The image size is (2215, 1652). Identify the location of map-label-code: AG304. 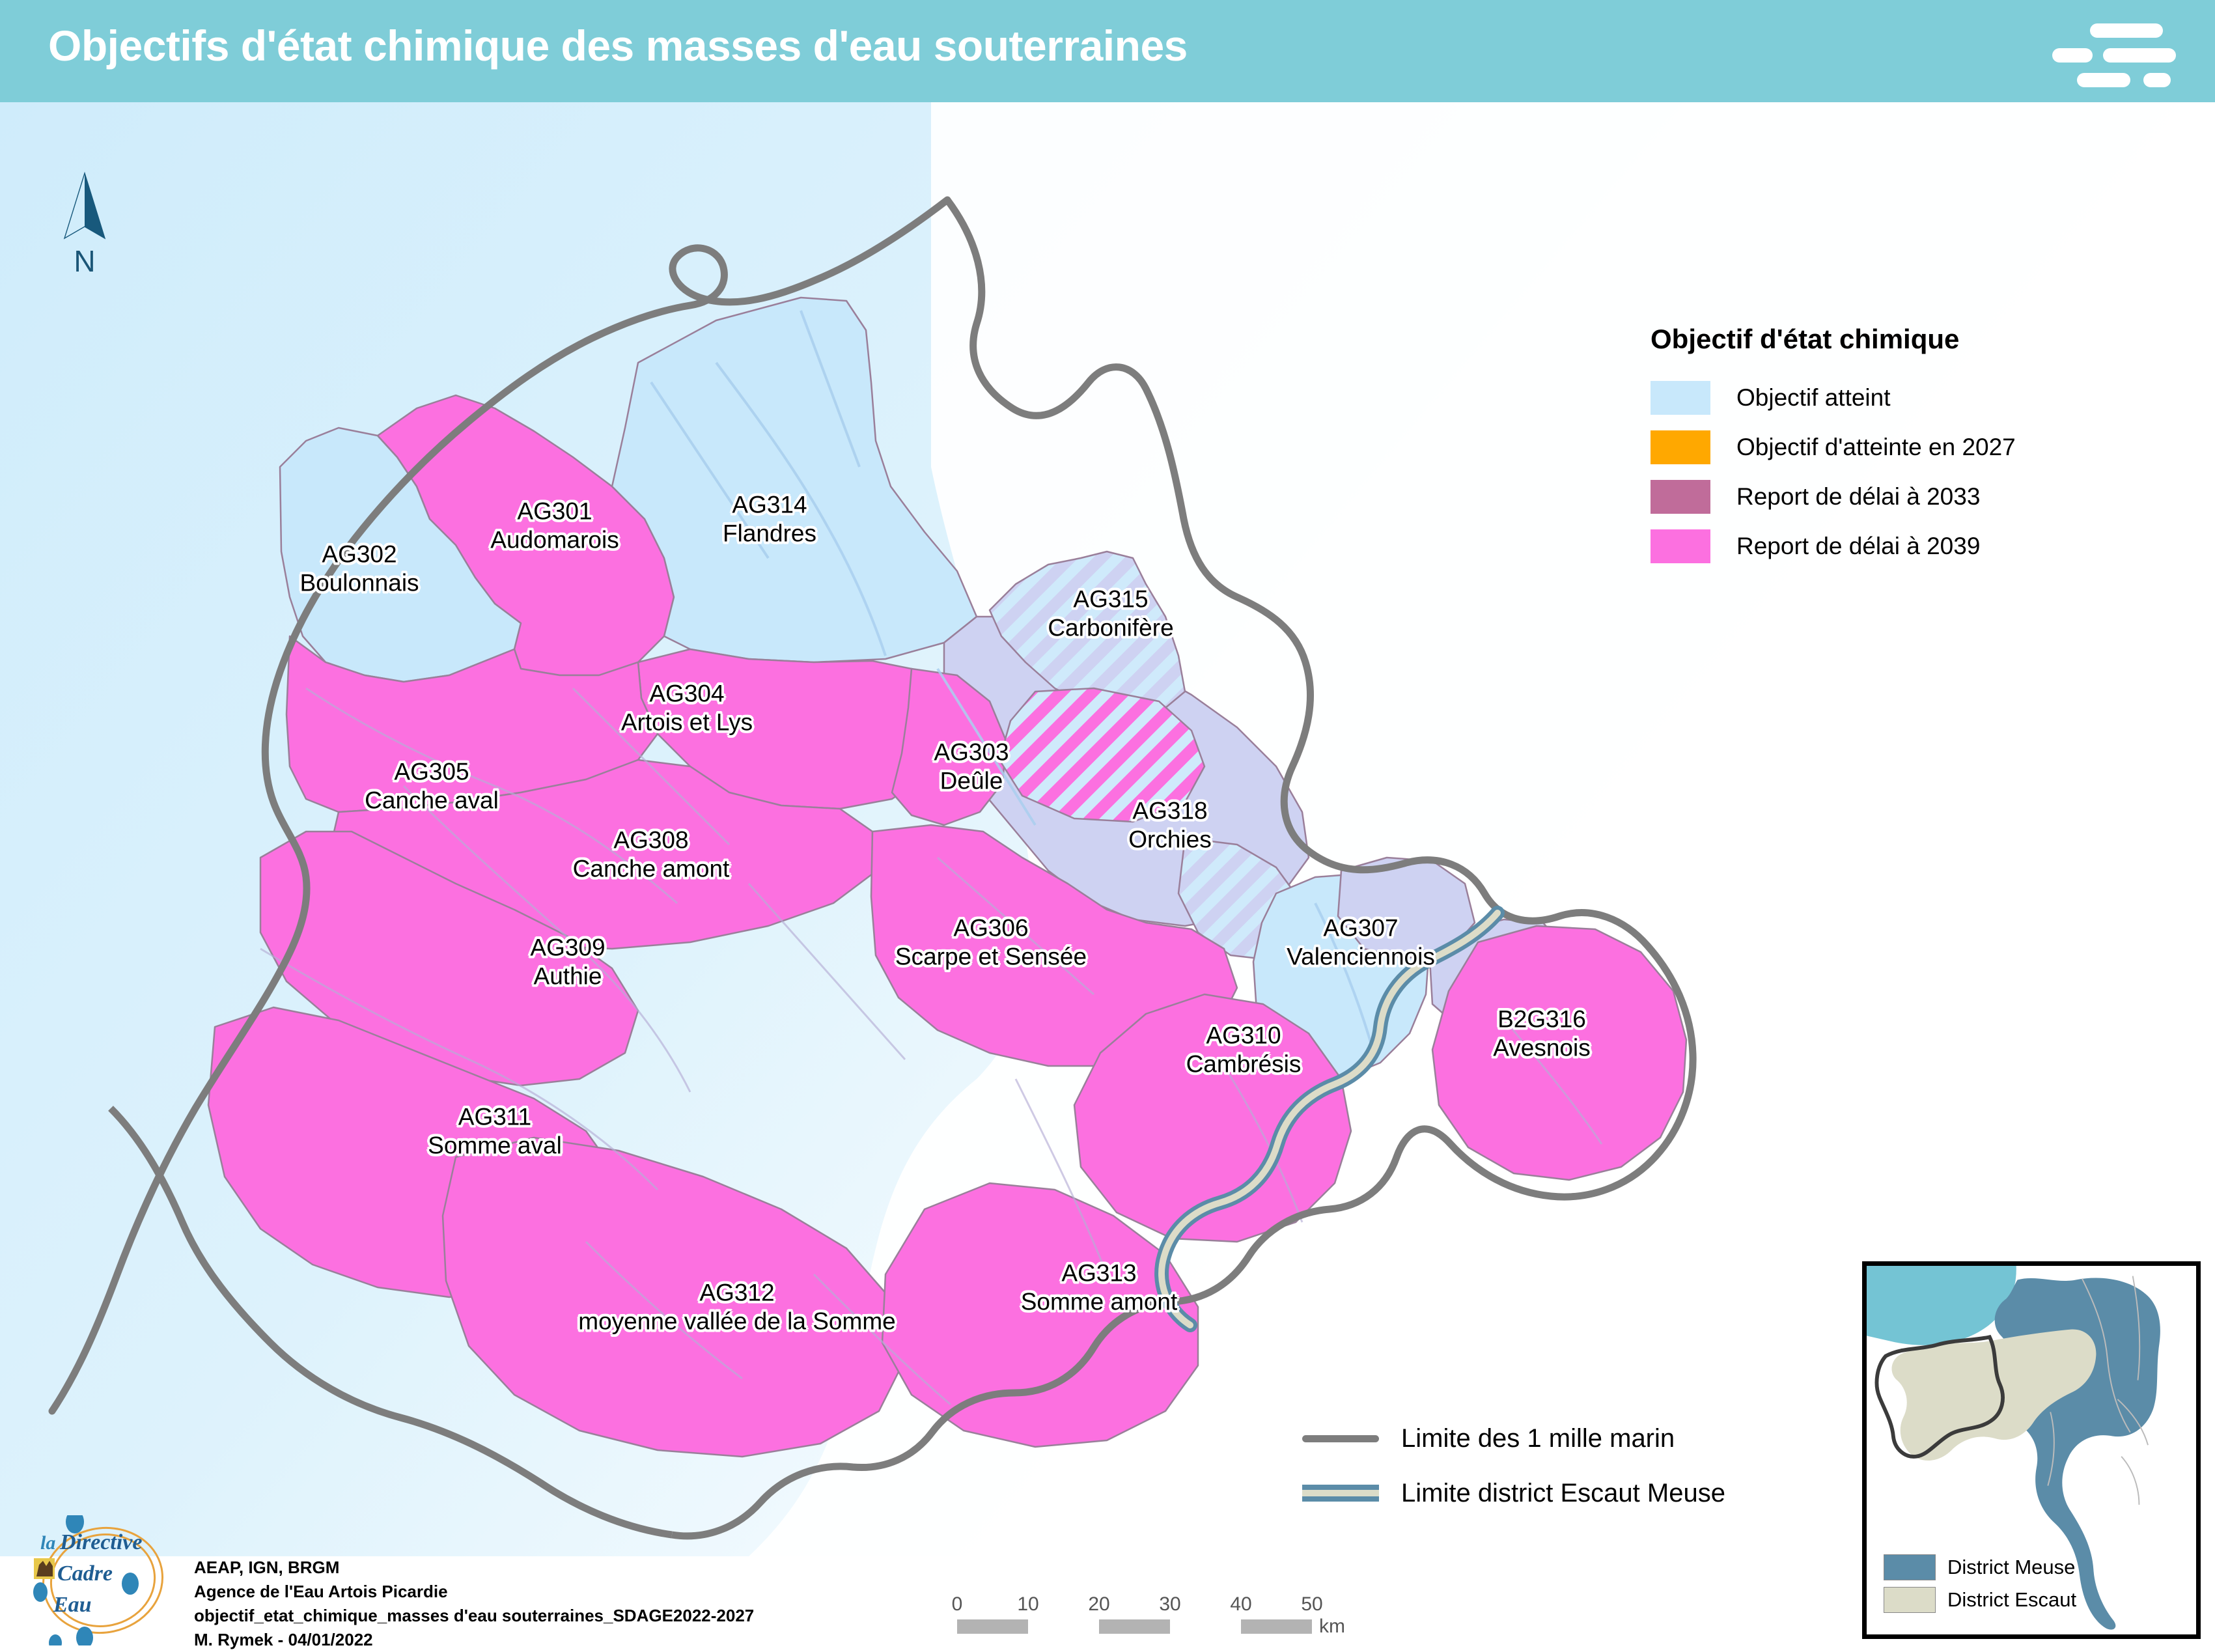
(687, 693).